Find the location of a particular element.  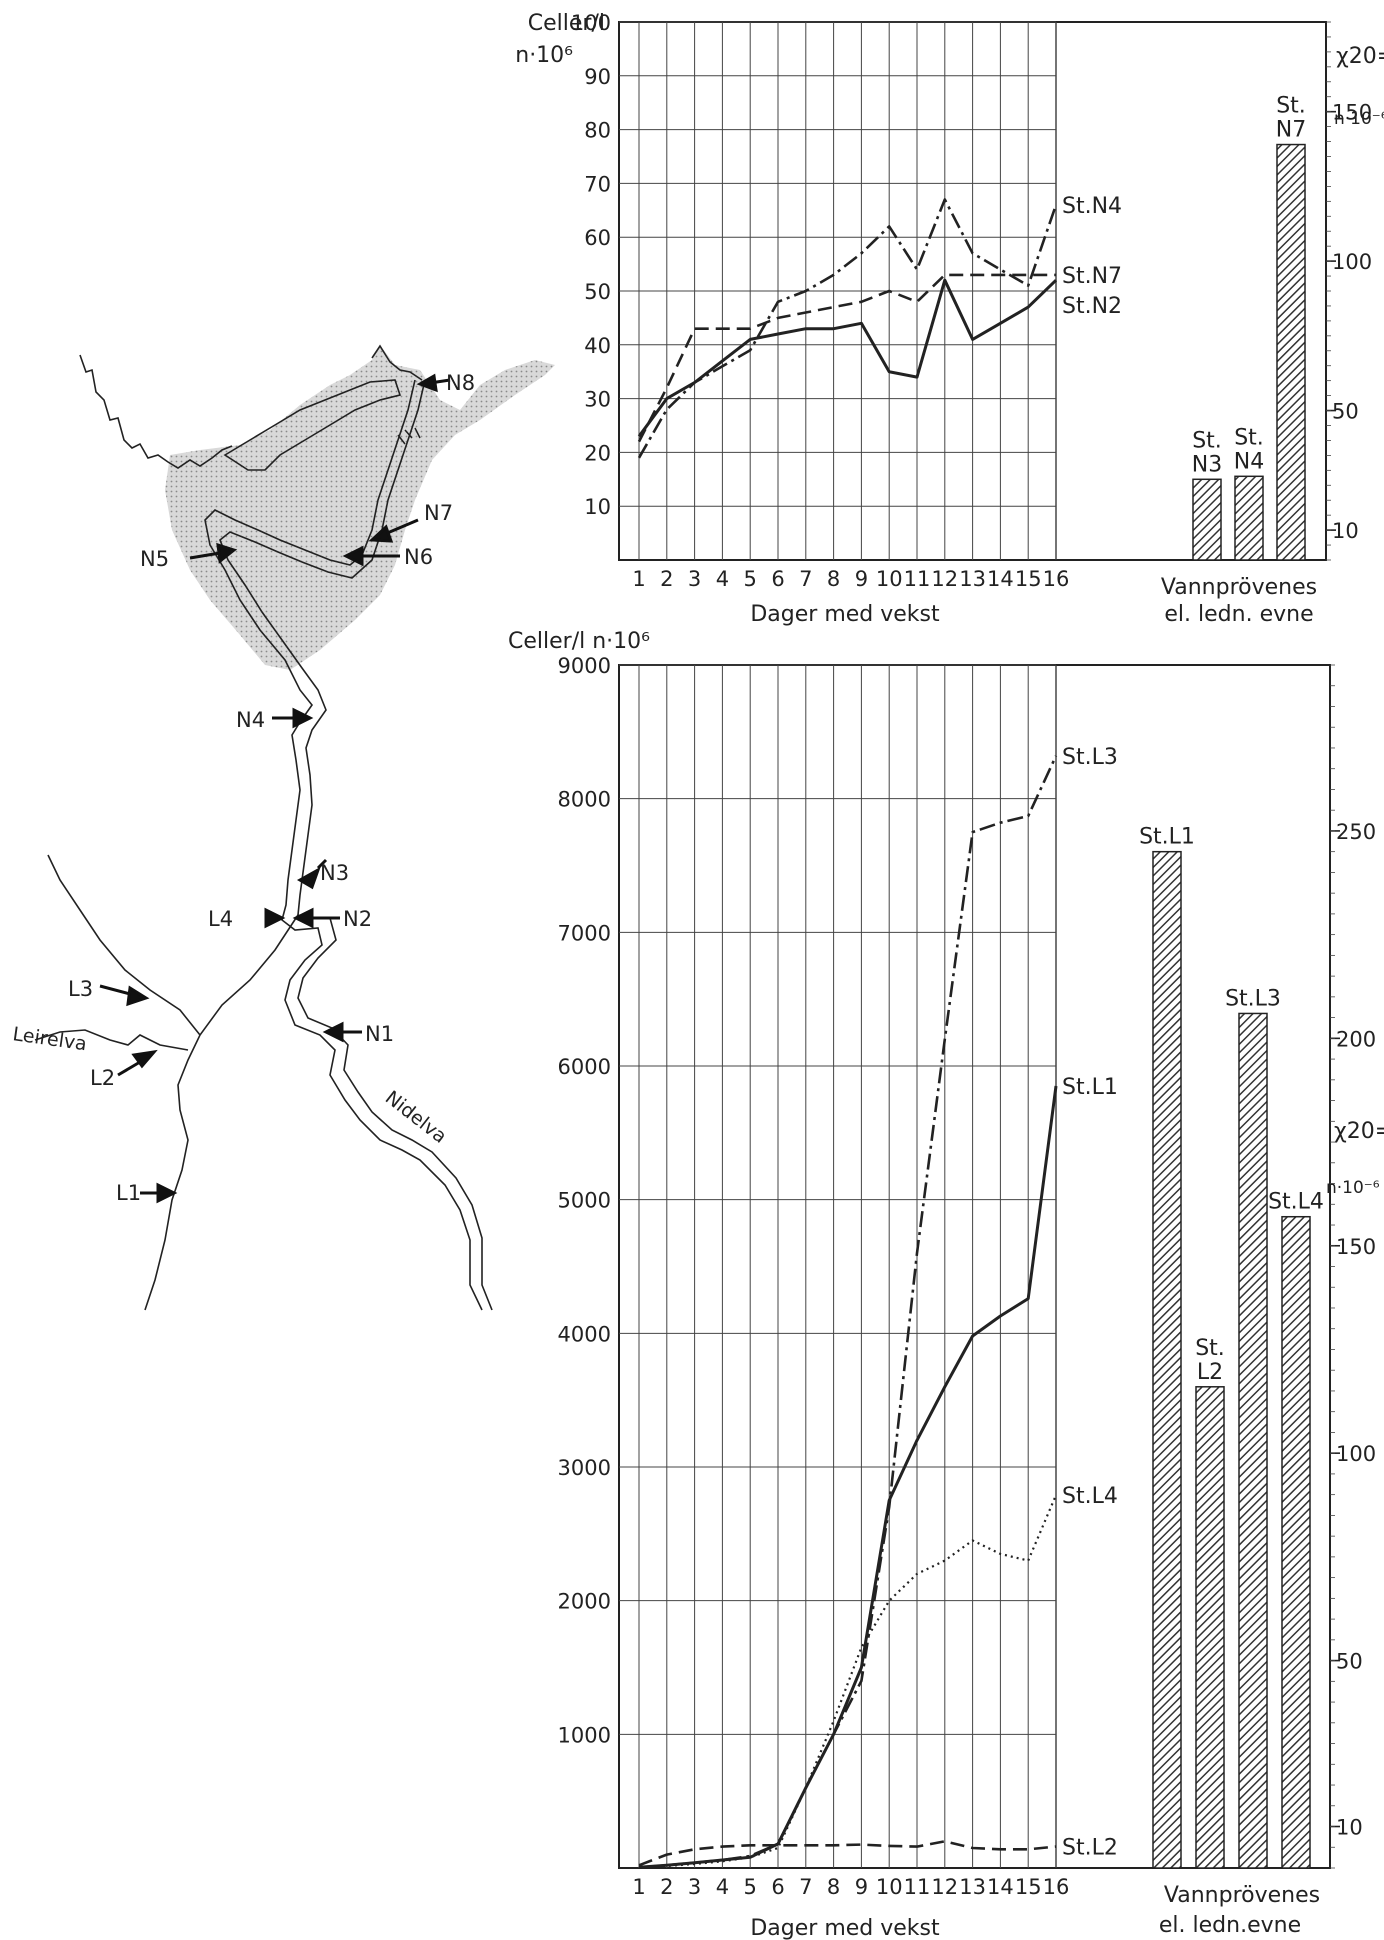

series-label: St.N2 is located at coordinates (1092, 306).